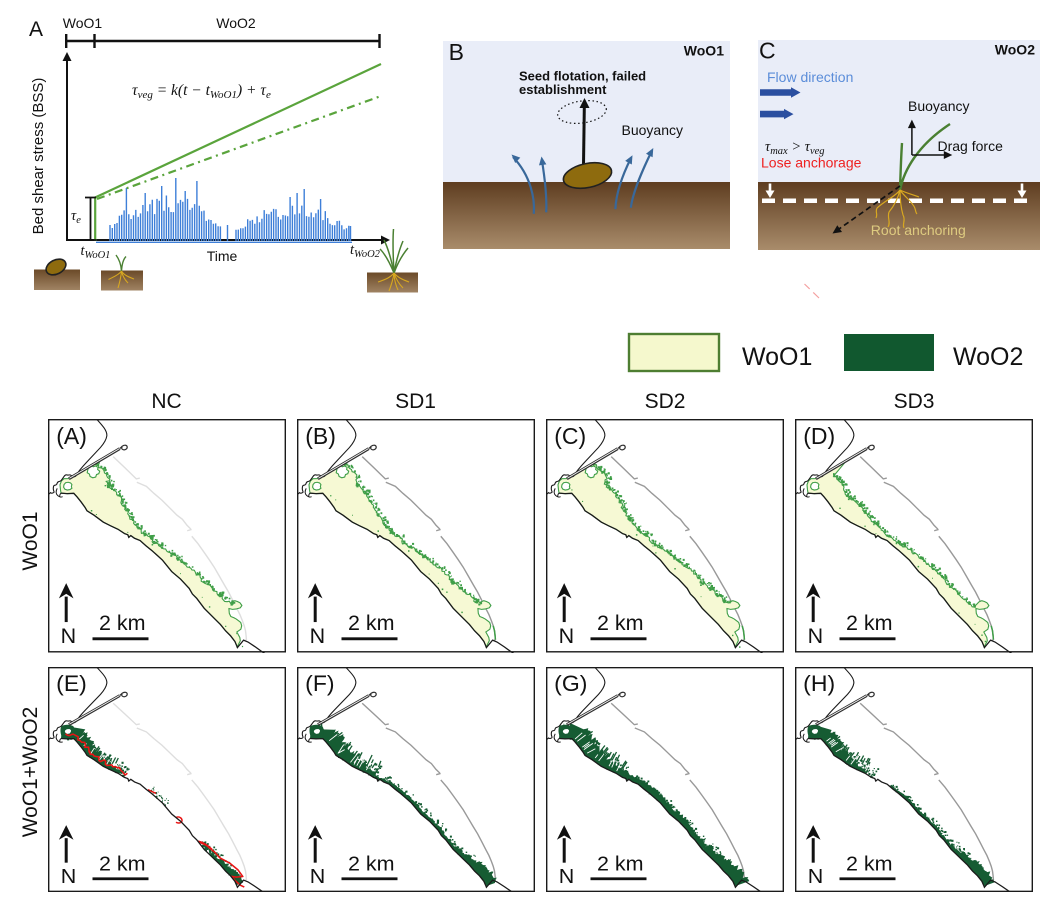  I want to click on svg-text: tWoO1, so click(96, 252).